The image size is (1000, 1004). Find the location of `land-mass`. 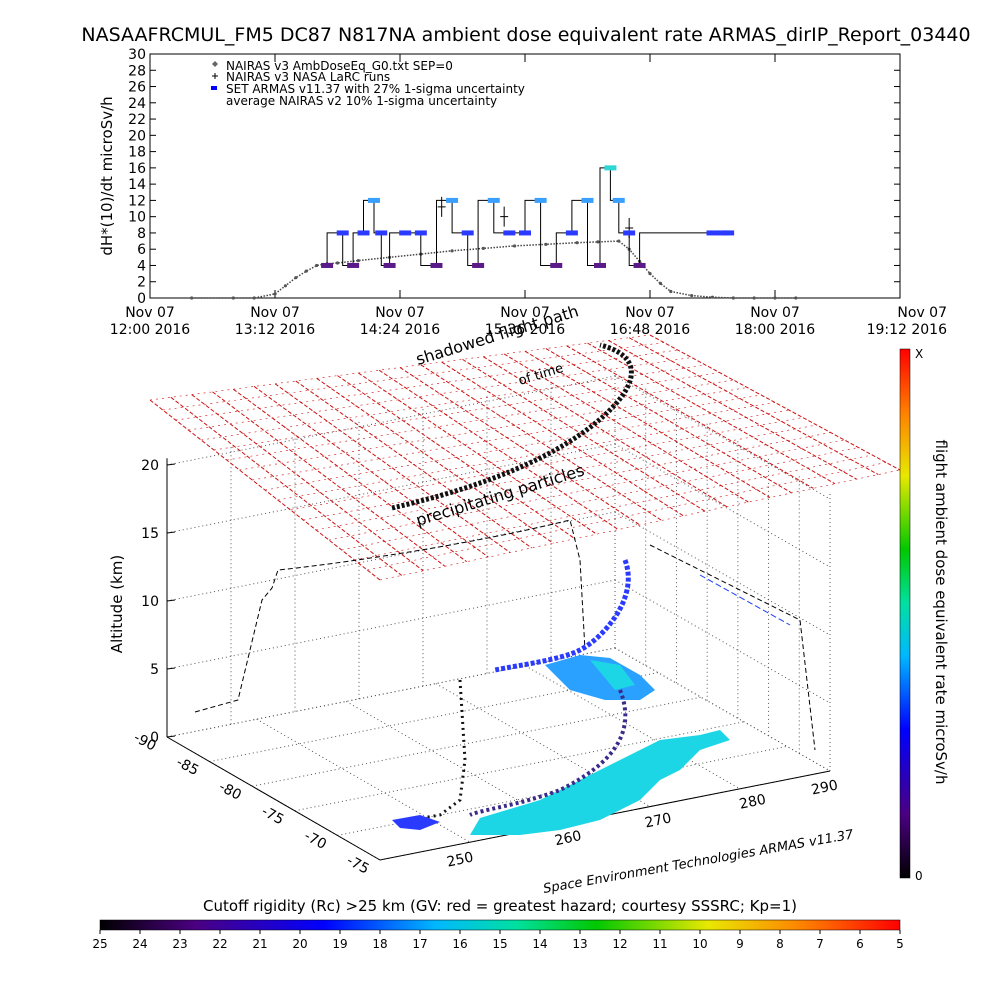

land-mass is located at coordinates (612, 675).